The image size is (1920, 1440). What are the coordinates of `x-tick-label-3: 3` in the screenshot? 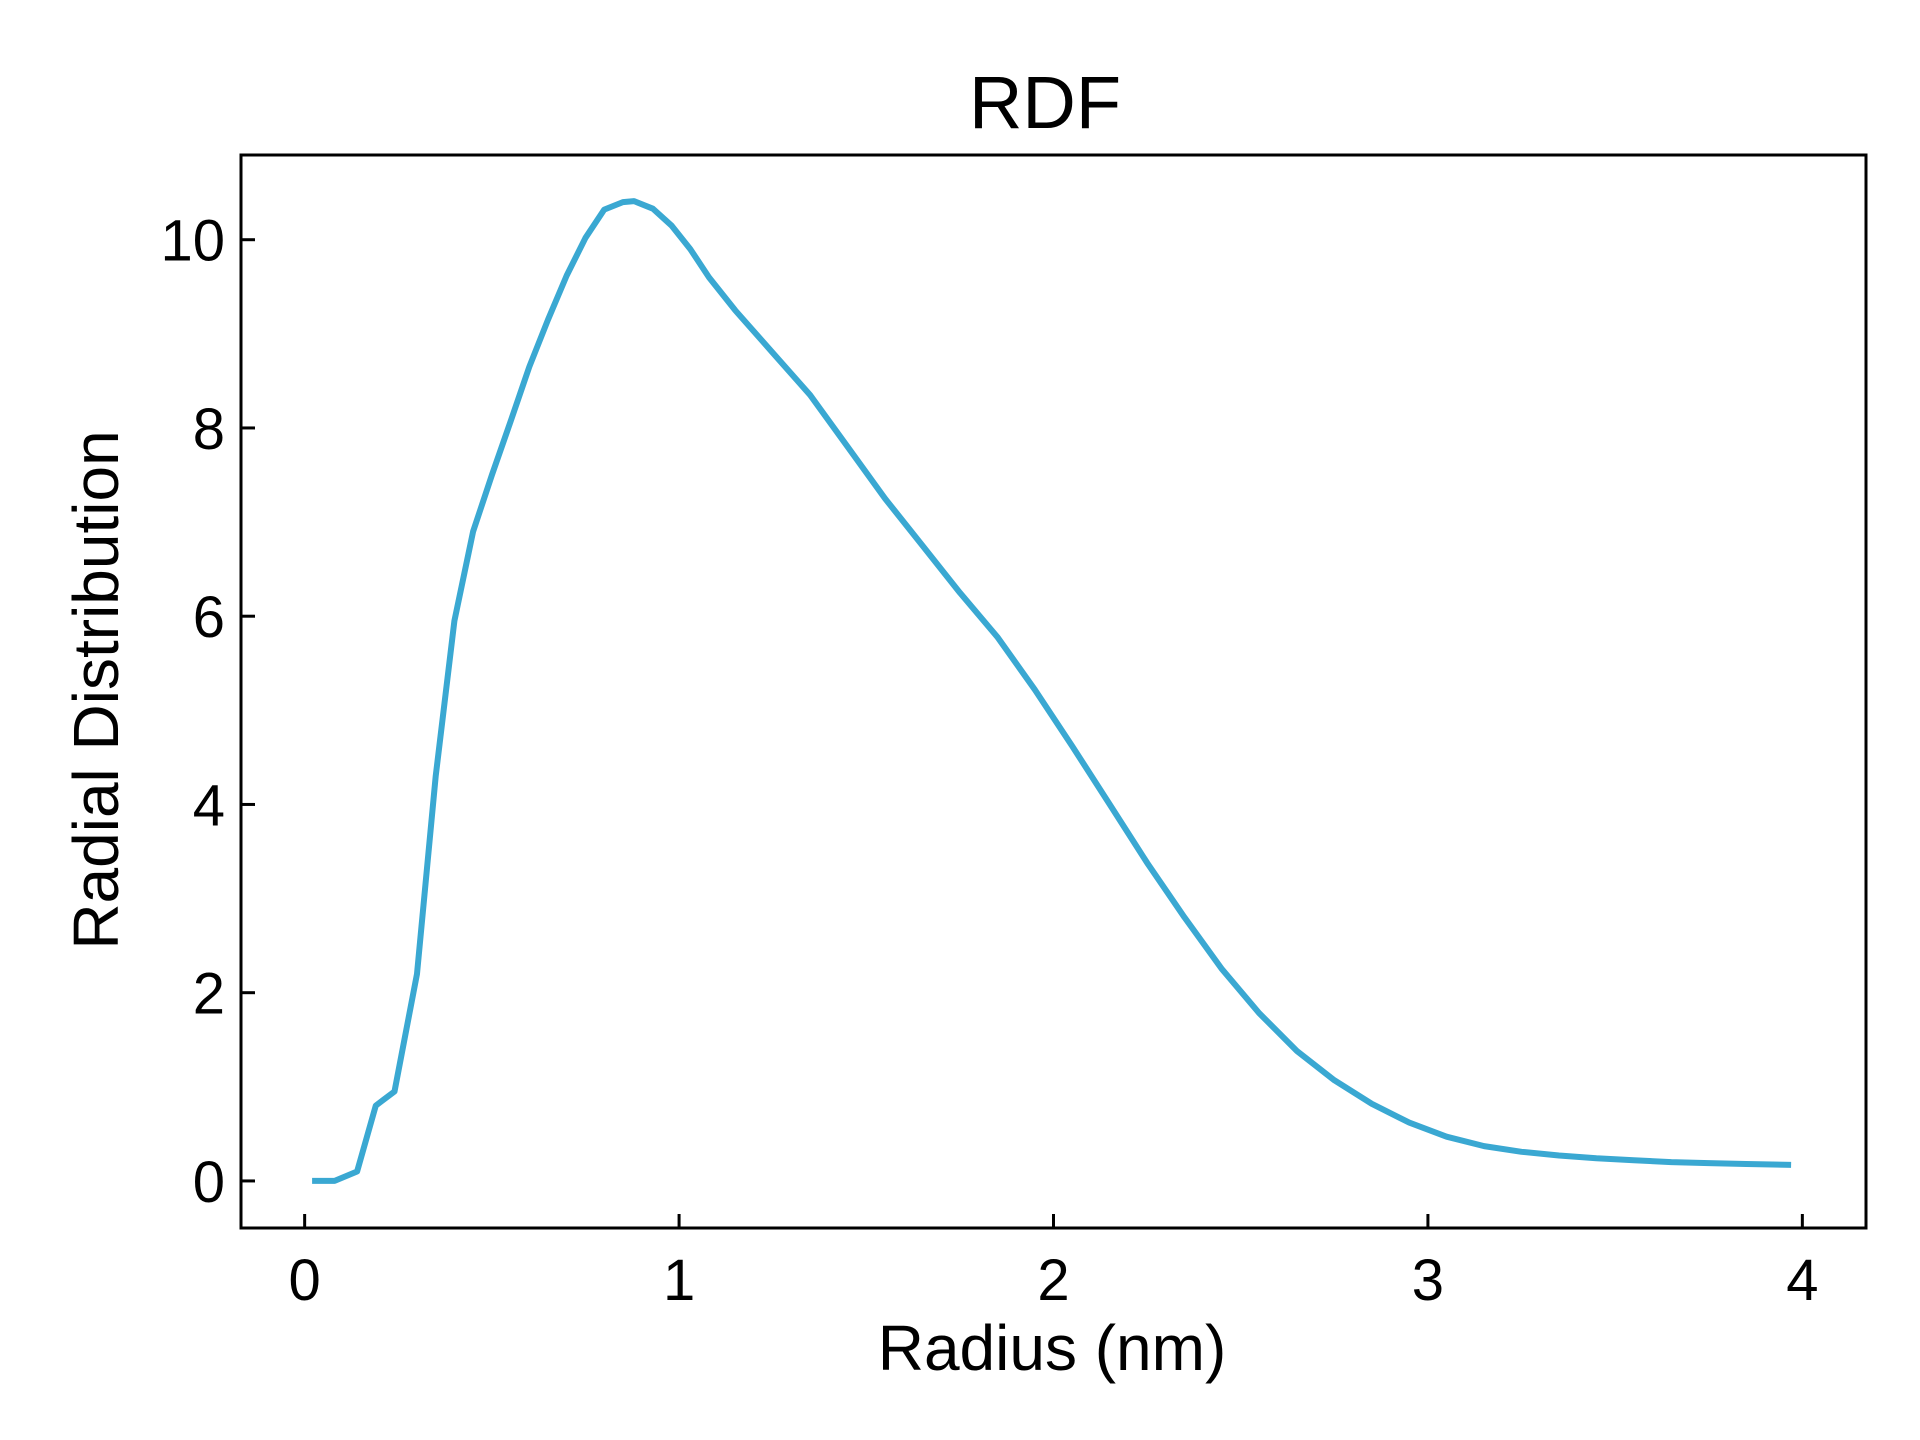 It's located at (1428, 1280).